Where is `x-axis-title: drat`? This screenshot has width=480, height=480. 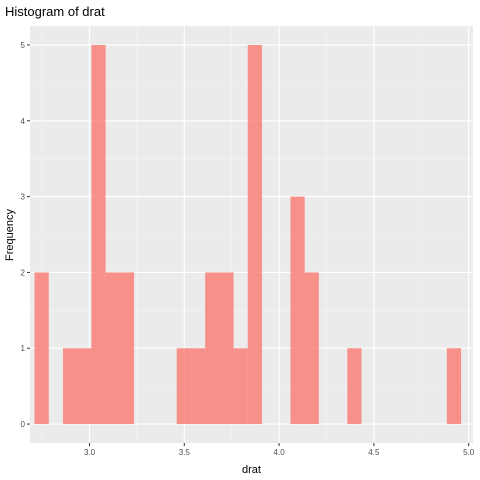 x-axis-title: drat is located at coordinates (251, 470).